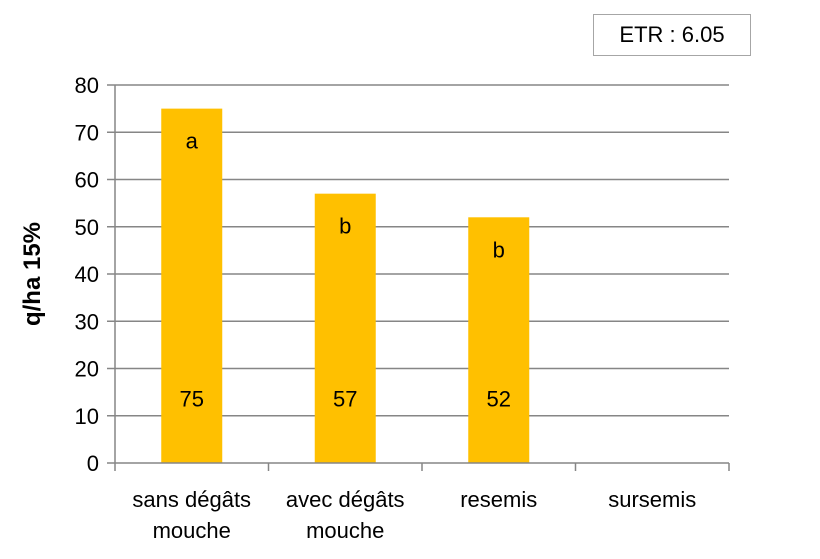 The image size is (820, 559). Describe the element at coordinates (499, 499) in the screenshot. I see `x-category-label: resemis` at that location.